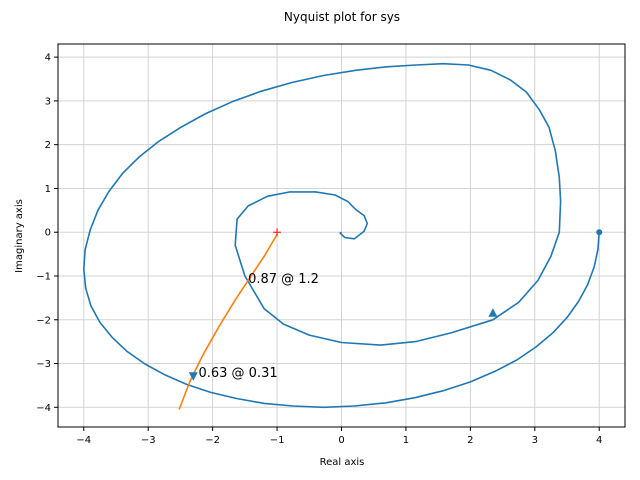  I want to click on chart-title: Nyquist plot for sys, so click(342, 17).